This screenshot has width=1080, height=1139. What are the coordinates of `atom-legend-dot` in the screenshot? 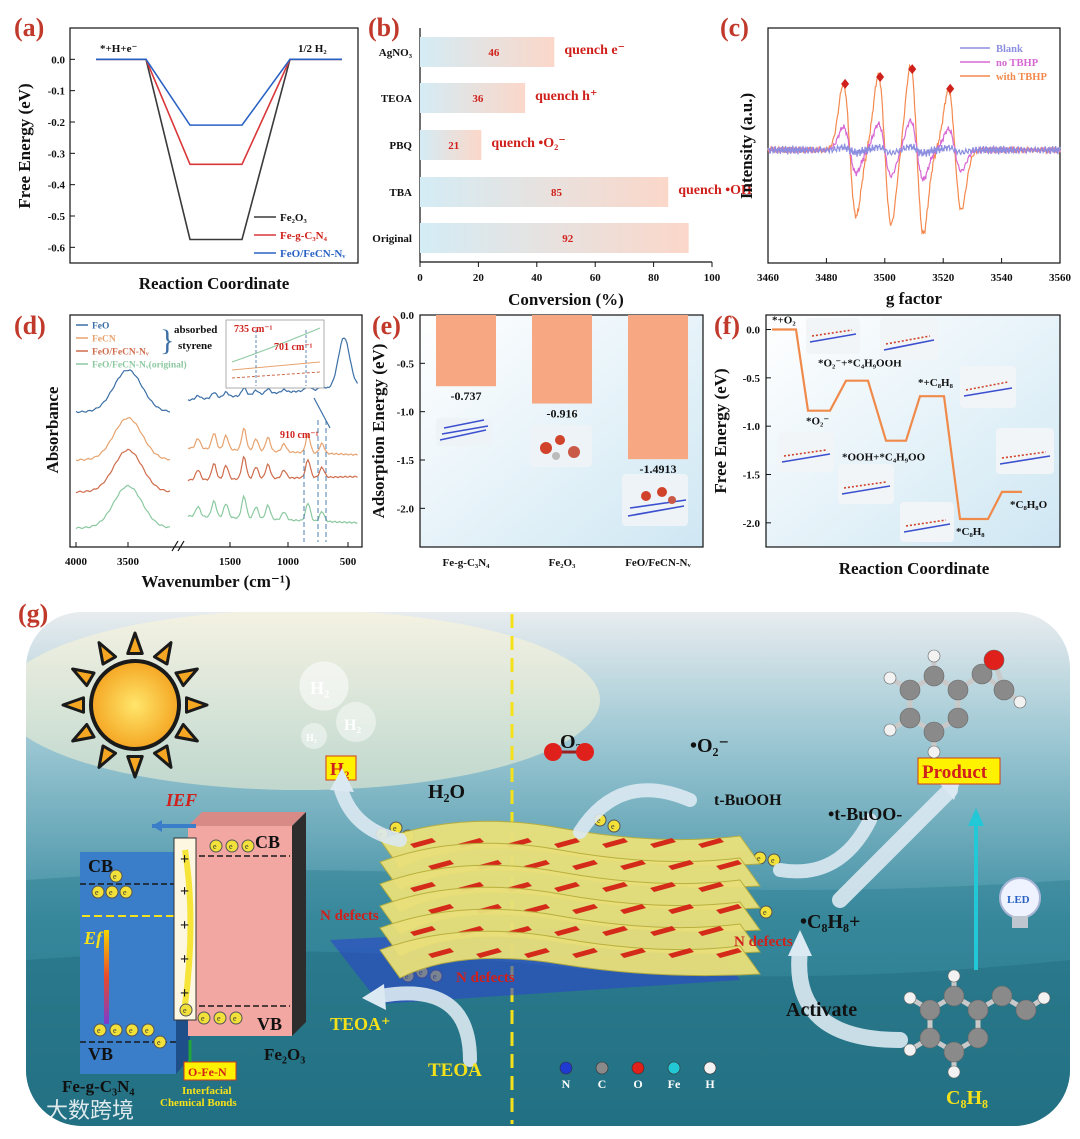 It's located at (638, 1068).